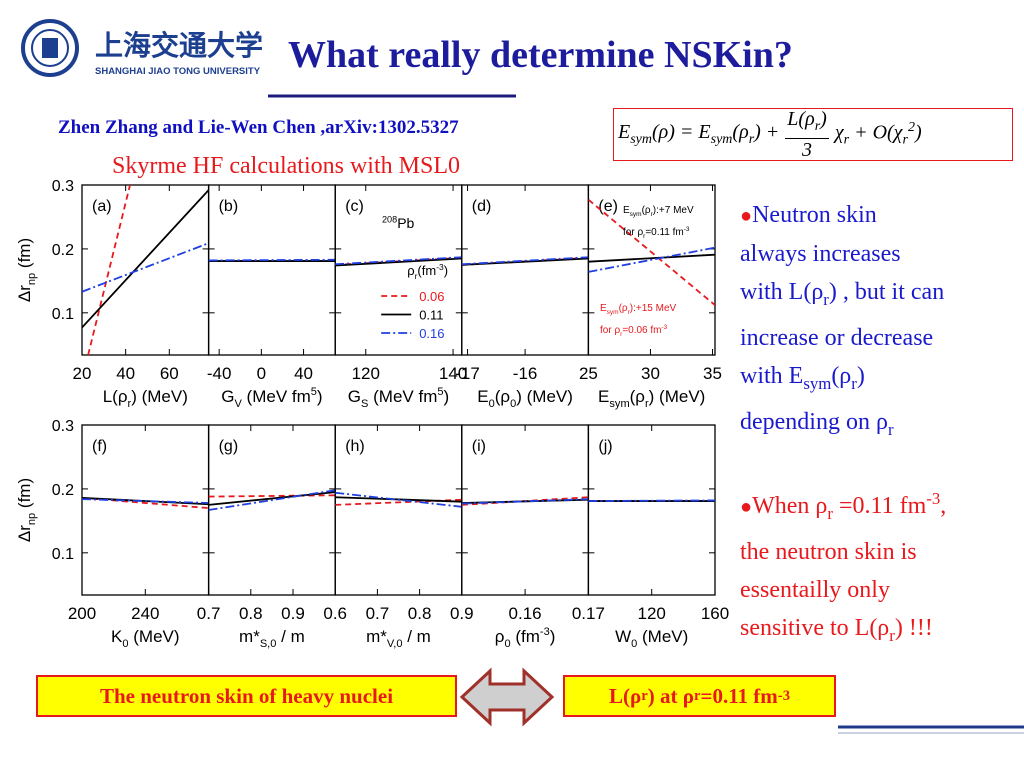 Image resolution: width=1024 pixels, height=768 pixels. Describe the element at coordinates (229, 206) in the screenshot. I see `panel-label: (b)` at that location.